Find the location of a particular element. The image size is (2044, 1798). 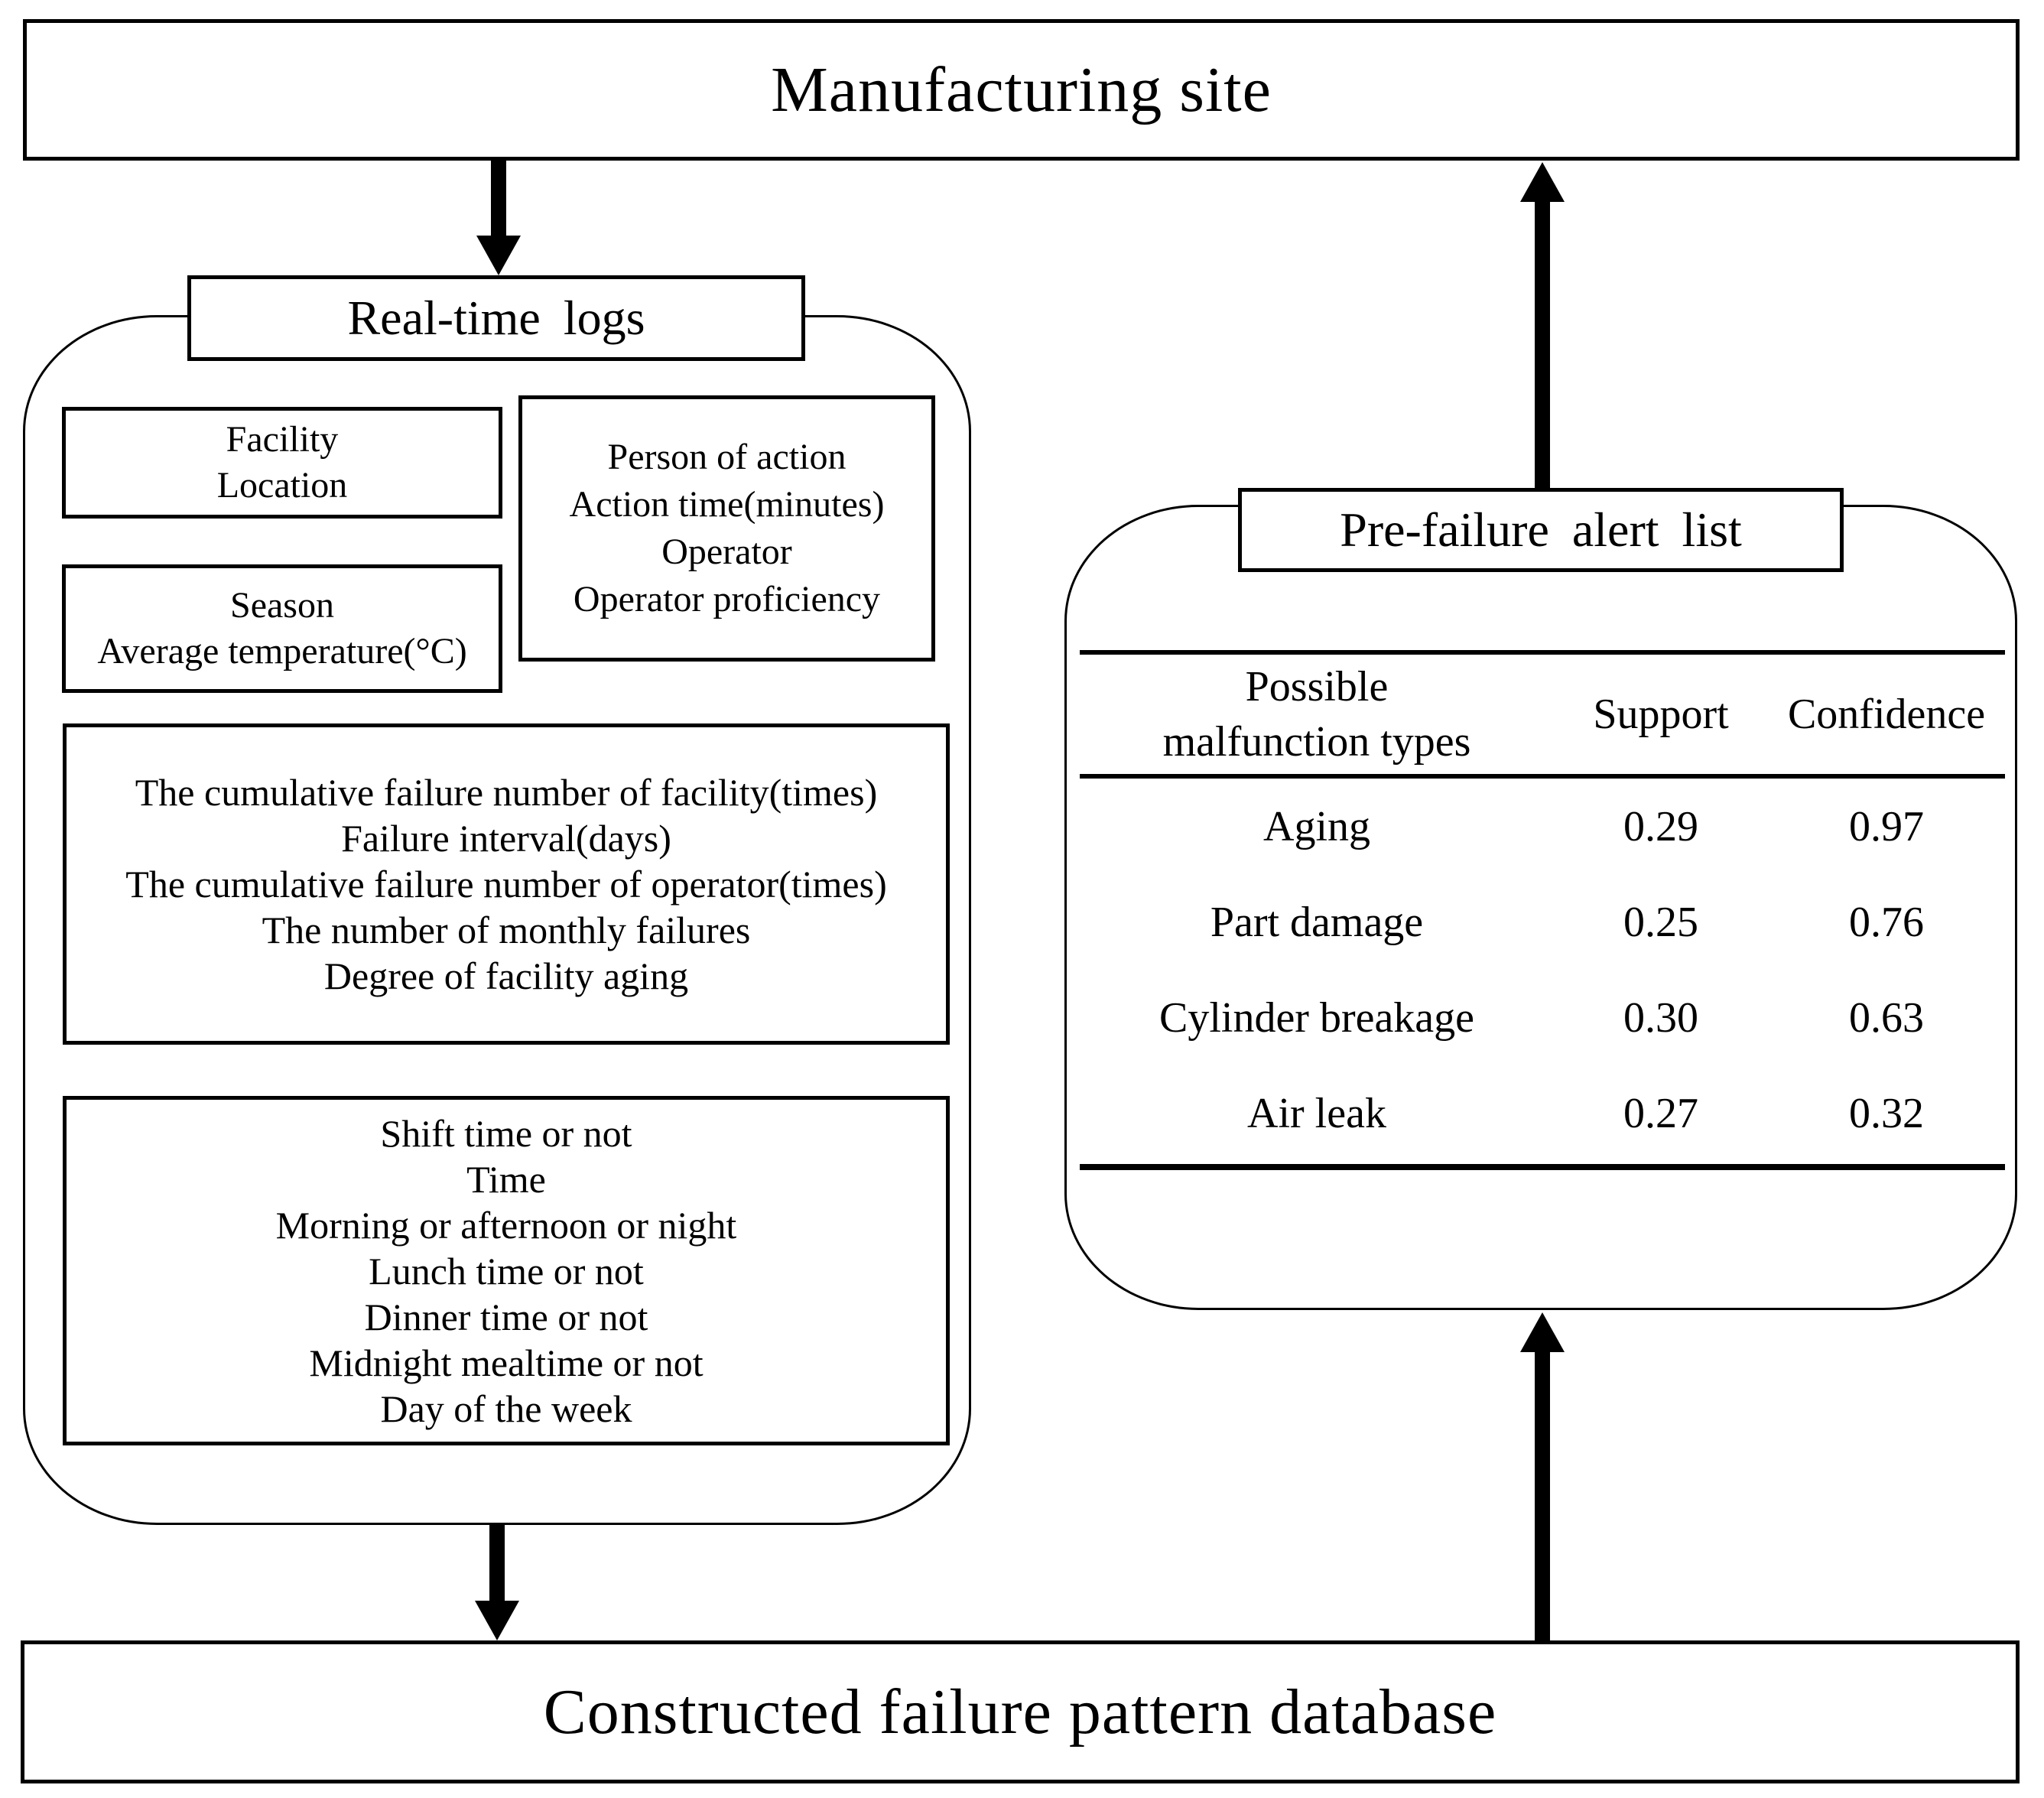

table-row: Cylinder breakage 0.30 0.63 is located at coordinates (1542, 1017).